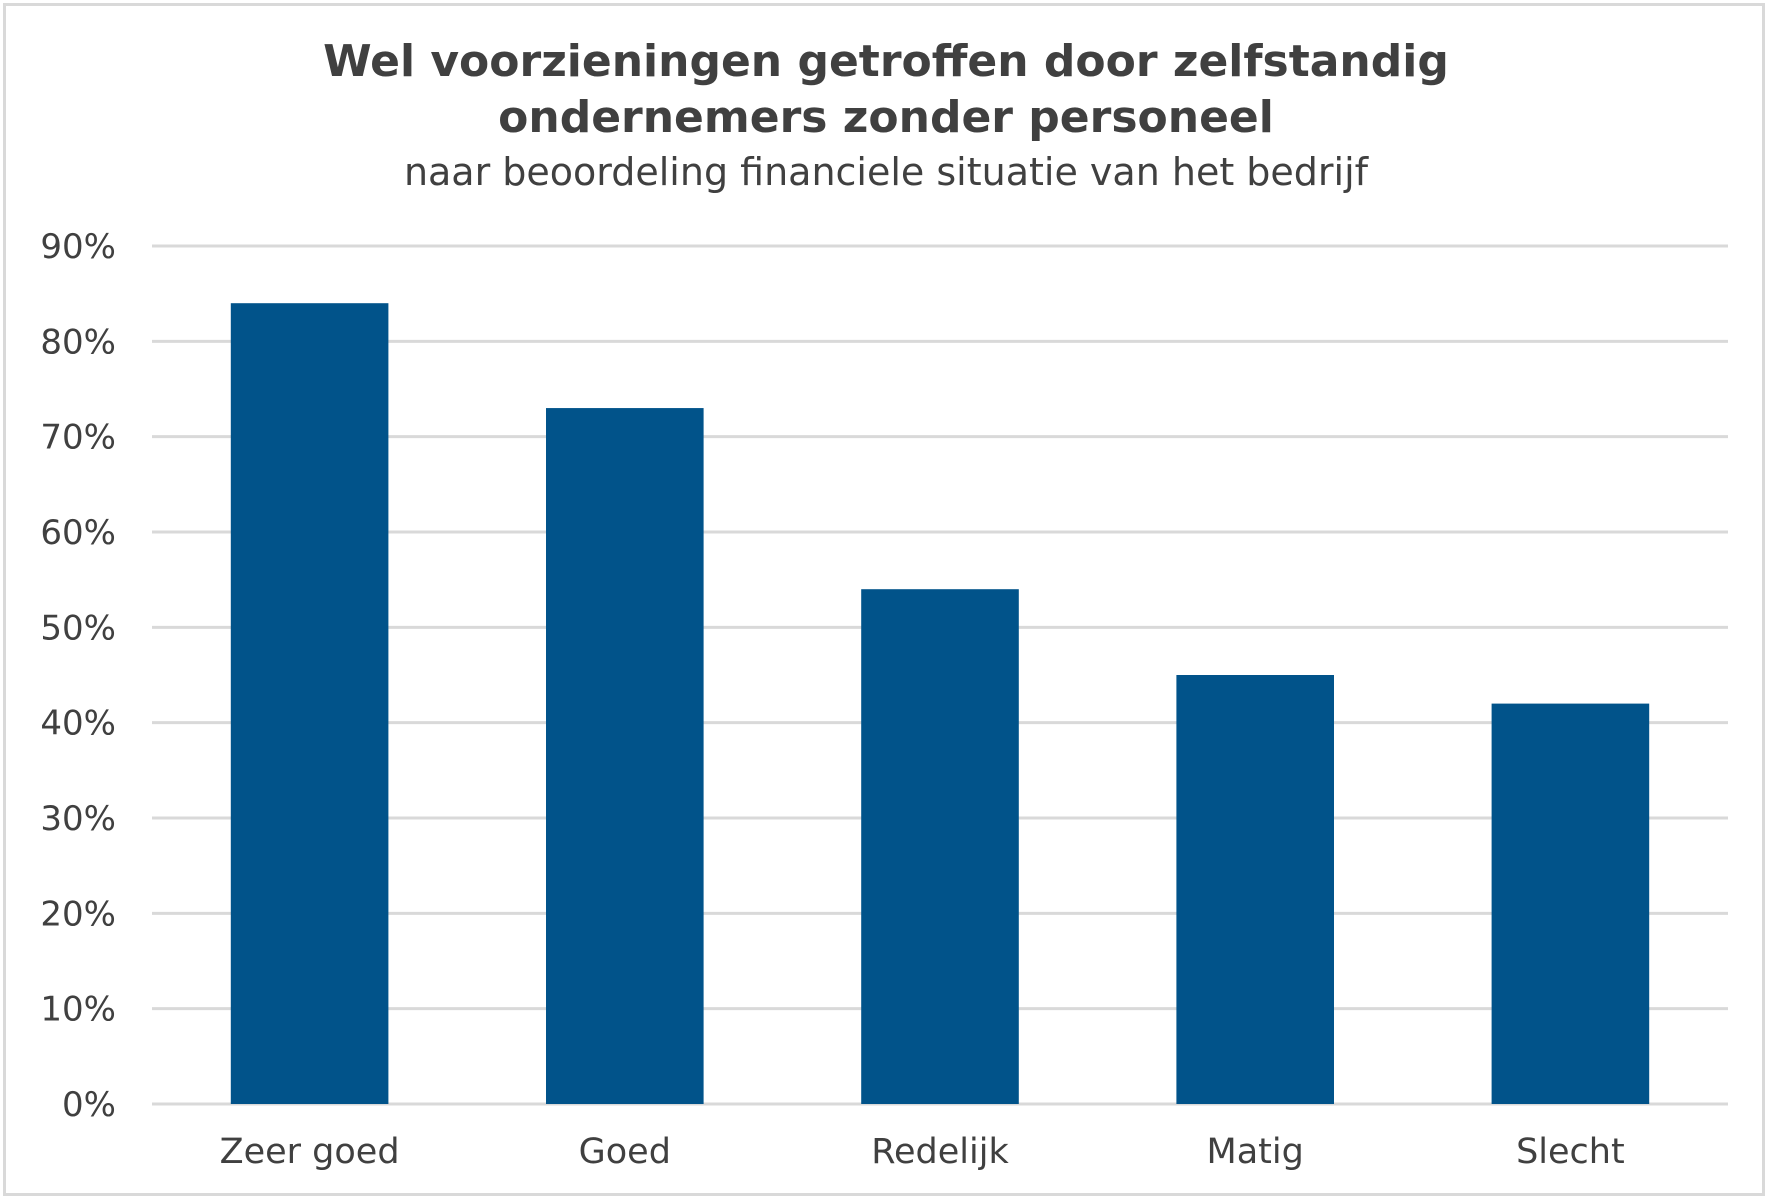  I want to click on bar-zeer-goed, so click(309, 703).